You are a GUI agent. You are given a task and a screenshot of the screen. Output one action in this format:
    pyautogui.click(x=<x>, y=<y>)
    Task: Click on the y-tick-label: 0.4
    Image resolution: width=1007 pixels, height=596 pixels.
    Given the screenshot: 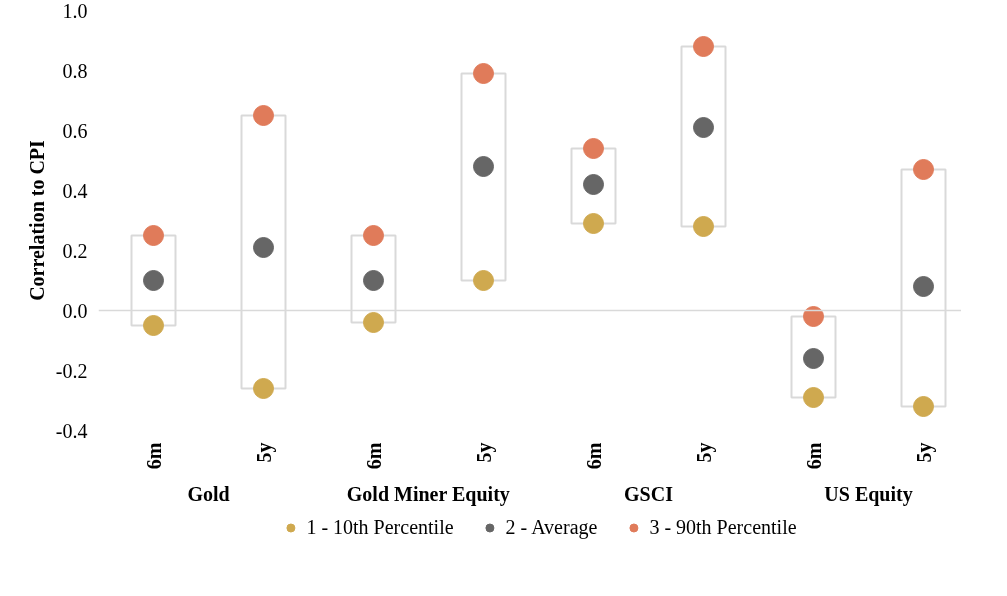 What is the action you would take?
    pyautogui.click(x=75, y=190)
    